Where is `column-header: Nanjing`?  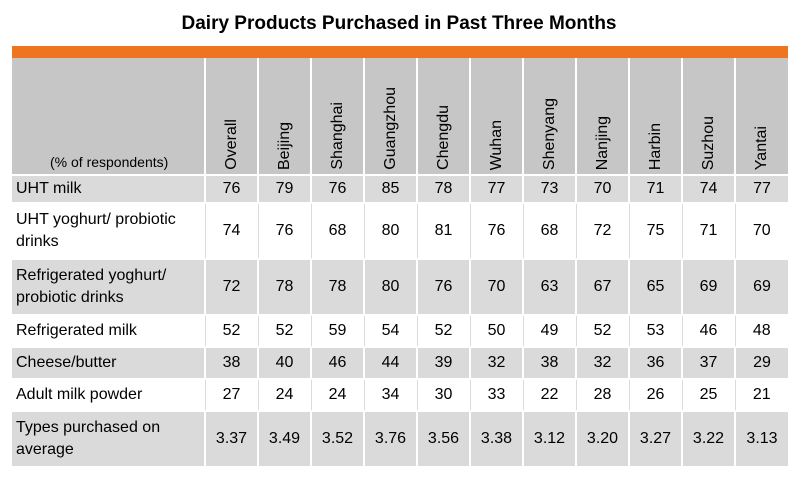
column-header: Nanjing is located at coordinates (602, 116).